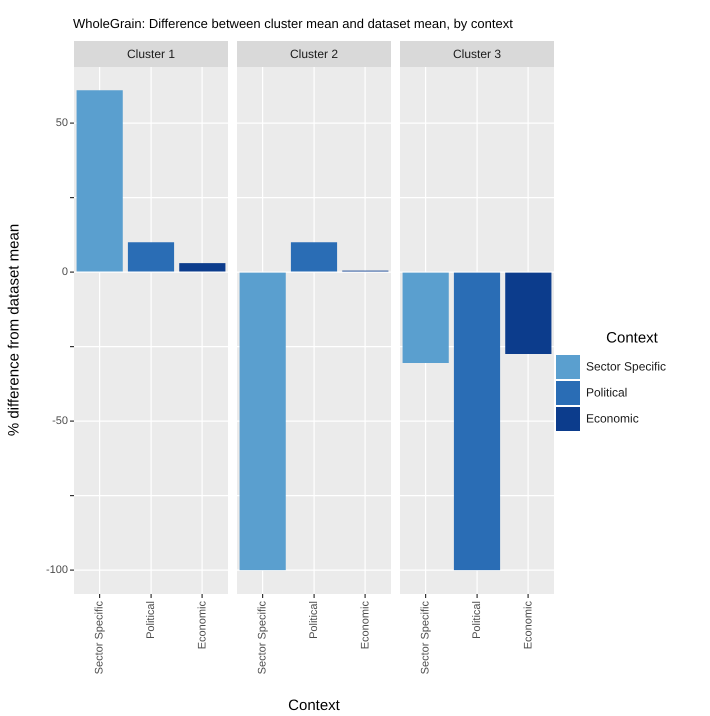 Image resolution: width=710 pixels, height=716 pixels. Describe the element at coordinates (626, 366) in the screenshot. I see `legend-label: Sector Specific` at that location.